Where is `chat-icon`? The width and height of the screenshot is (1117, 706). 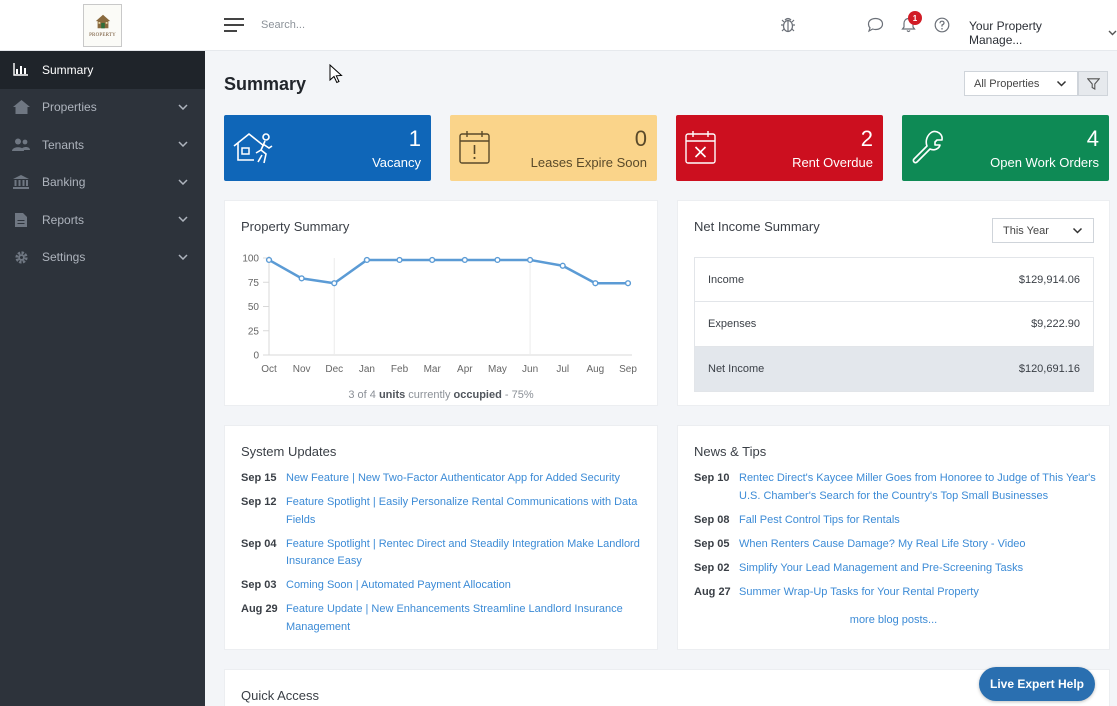
chat-icon is located at coordinates (875, 27).